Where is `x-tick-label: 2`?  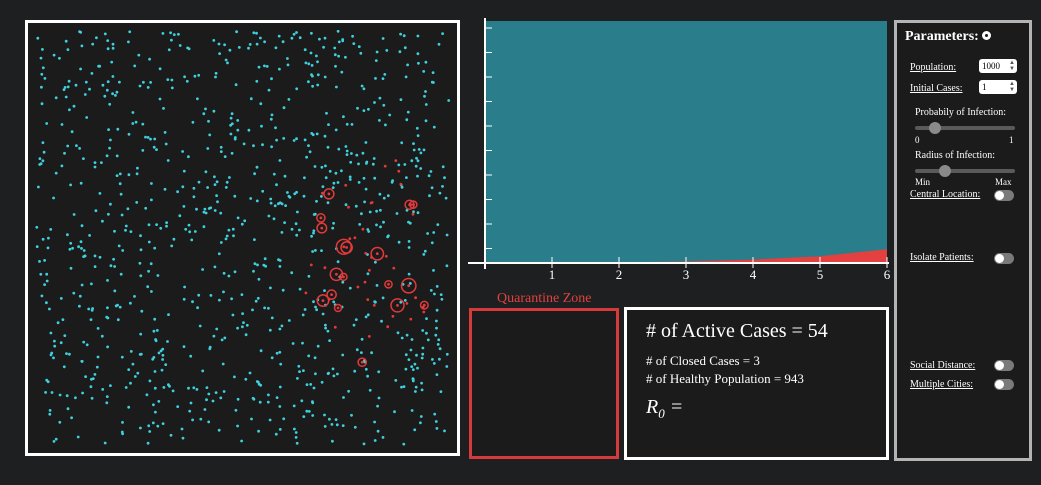 x-tick-label: 2 is located at coordinates (619, 274).